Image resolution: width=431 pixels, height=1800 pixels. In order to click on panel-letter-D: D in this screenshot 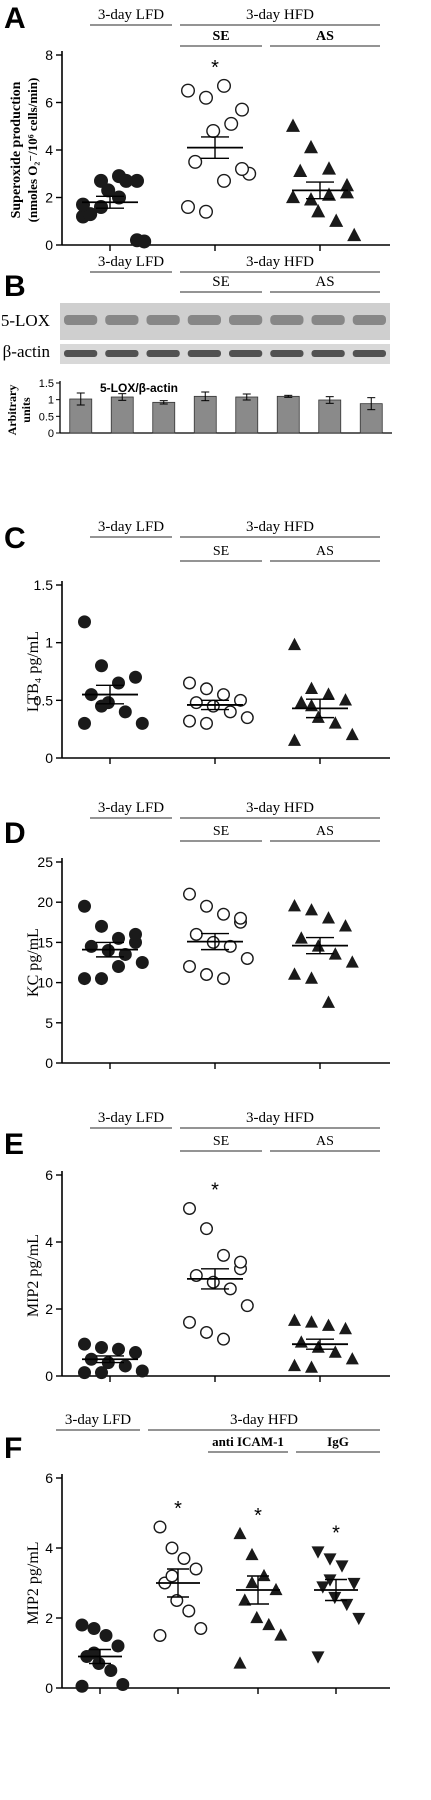, I will do `click(15, 833)`.